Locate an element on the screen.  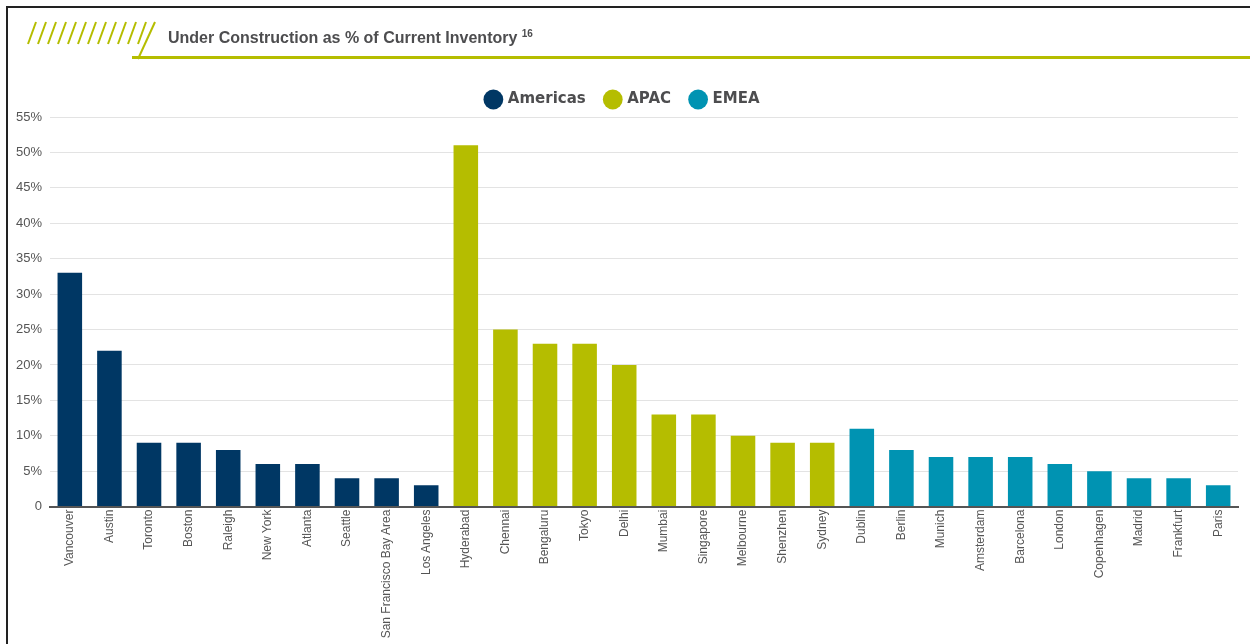
y-tick-label: 15% is located at coordinates (29, 399).